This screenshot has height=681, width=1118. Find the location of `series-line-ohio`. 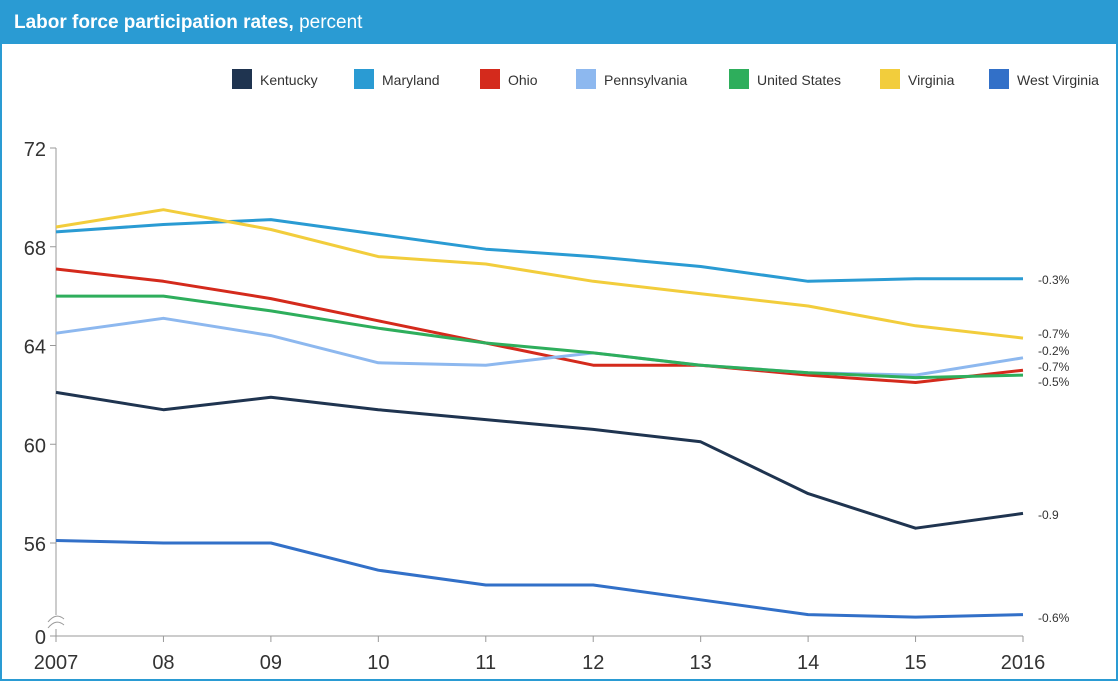

series-line-ohio is located at coordinates (539, 325).